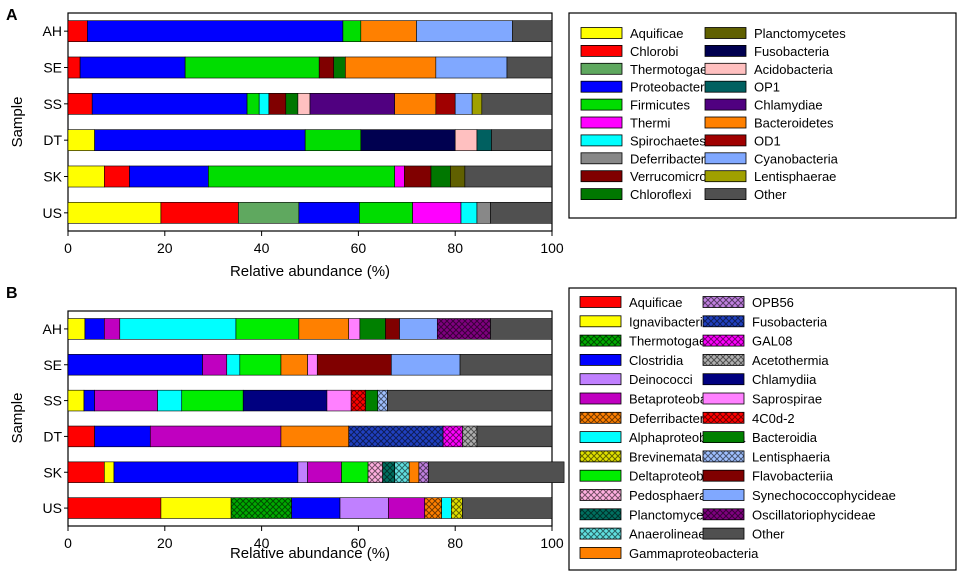 The image size is (964, 574). I want to click on legend-label: Chlamydiia, so click(784, 379).